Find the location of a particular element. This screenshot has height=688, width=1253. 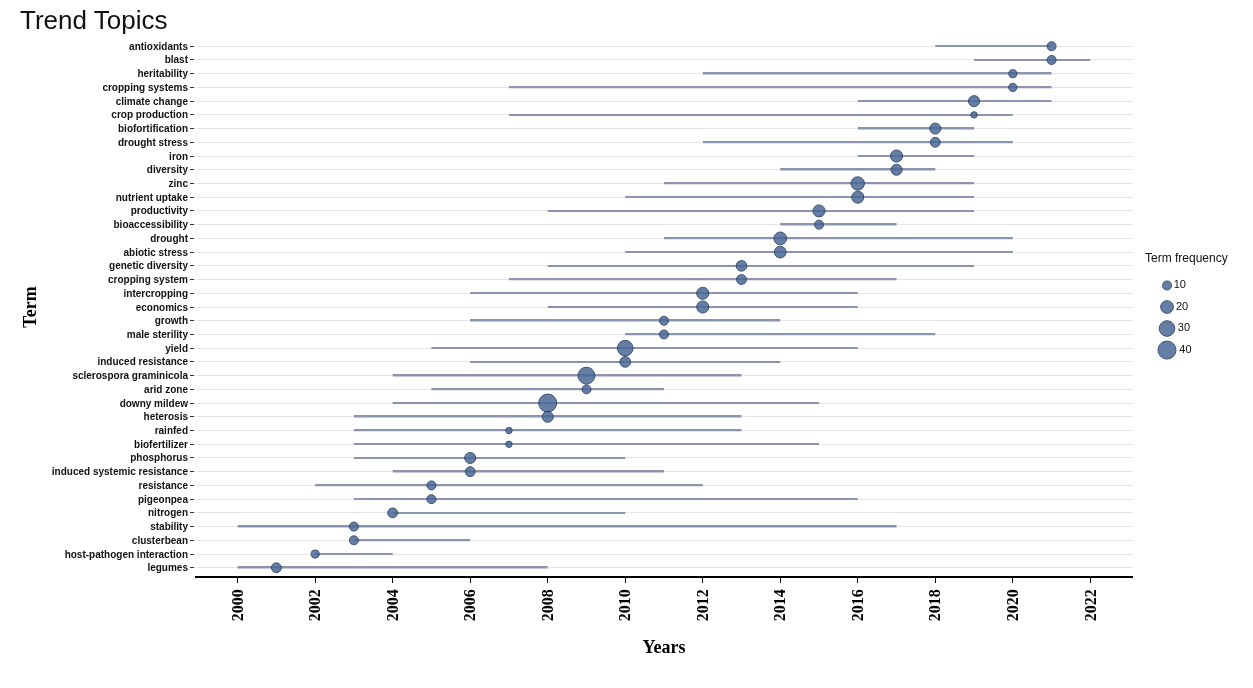

y-tick-label: cropping systems is located at coordinates (145, 87).